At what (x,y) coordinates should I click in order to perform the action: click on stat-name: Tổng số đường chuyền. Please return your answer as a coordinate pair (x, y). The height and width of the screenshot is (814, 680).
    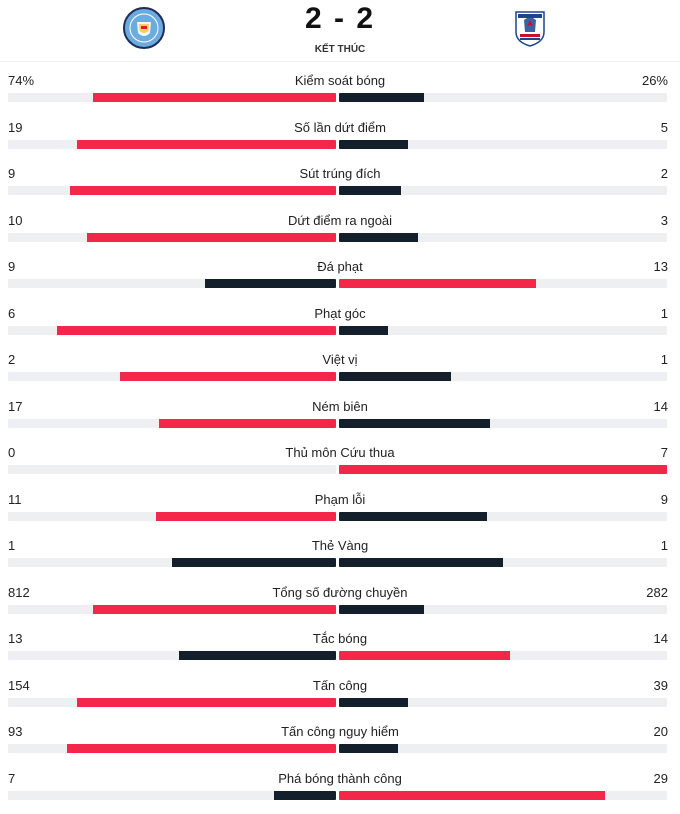
    Looking at the image, I should click on (340, 593).